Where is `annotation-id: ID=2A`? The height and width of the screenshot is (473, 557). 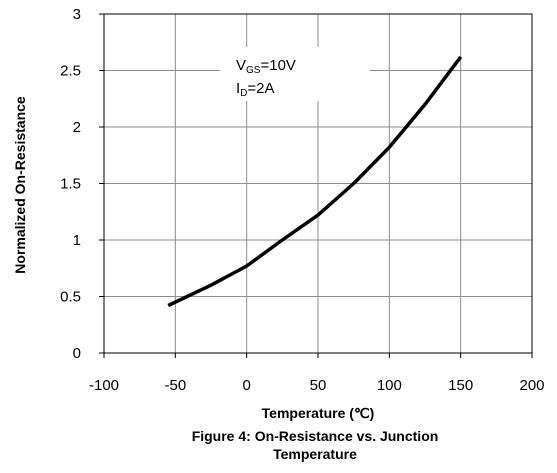 annotation-id: ID=2A is located at coordinates (255, 89).